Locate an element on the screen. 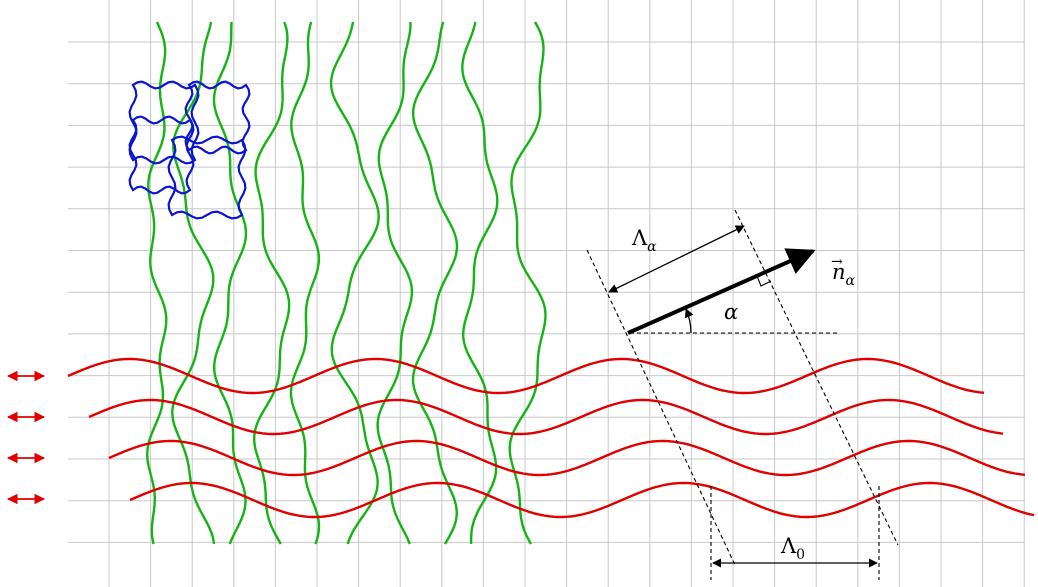  lambda-alpha-arrow is located at coordinates (676, 259).